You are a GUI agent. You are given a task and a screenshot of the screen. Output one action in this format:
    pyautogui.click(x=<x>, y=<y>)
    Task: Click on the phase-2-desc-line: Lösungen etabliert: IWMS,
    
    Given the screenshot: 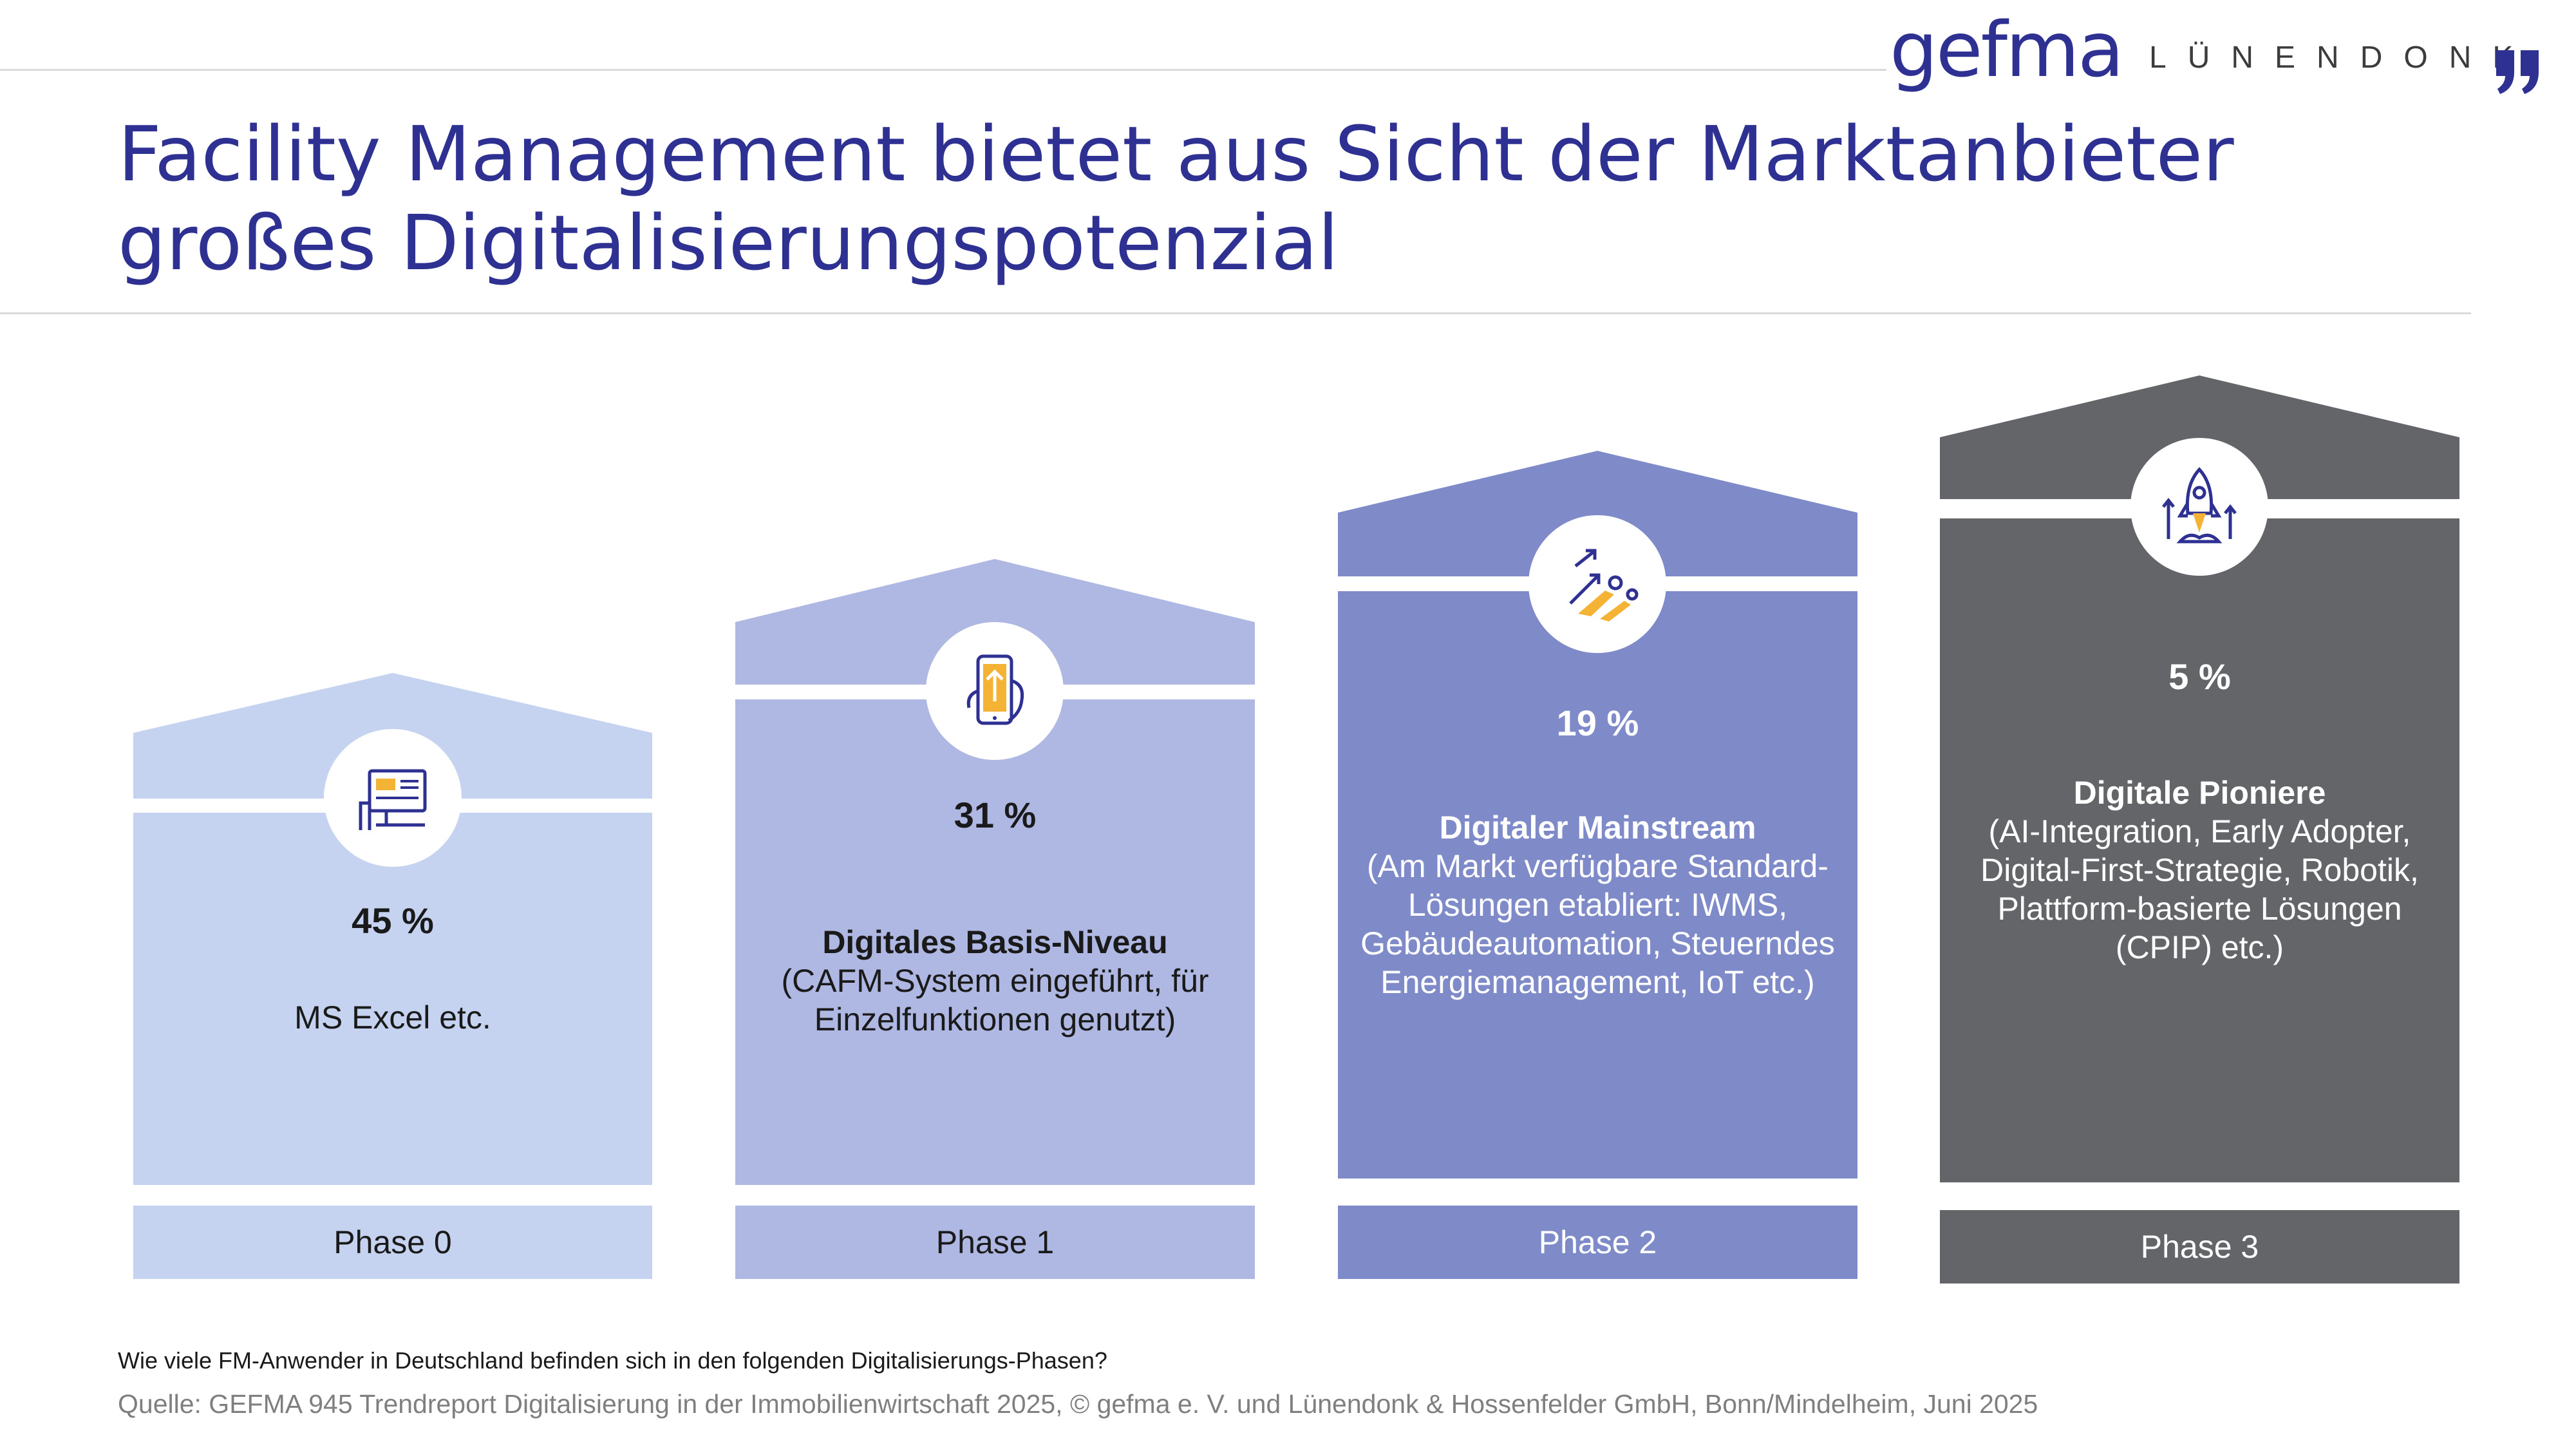 What is the action you would take?
    pyautogui.click(x=1597, y=905)
    